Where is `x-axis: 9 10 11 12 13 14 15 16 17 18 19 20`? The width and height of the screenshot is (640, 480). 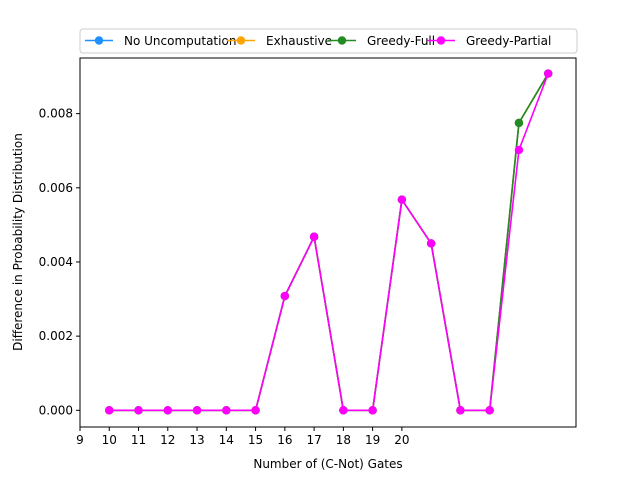 x-axis: 9 10 11 12 13 14 15 16 17 18 19 20 is located at coordinates (243, 437).